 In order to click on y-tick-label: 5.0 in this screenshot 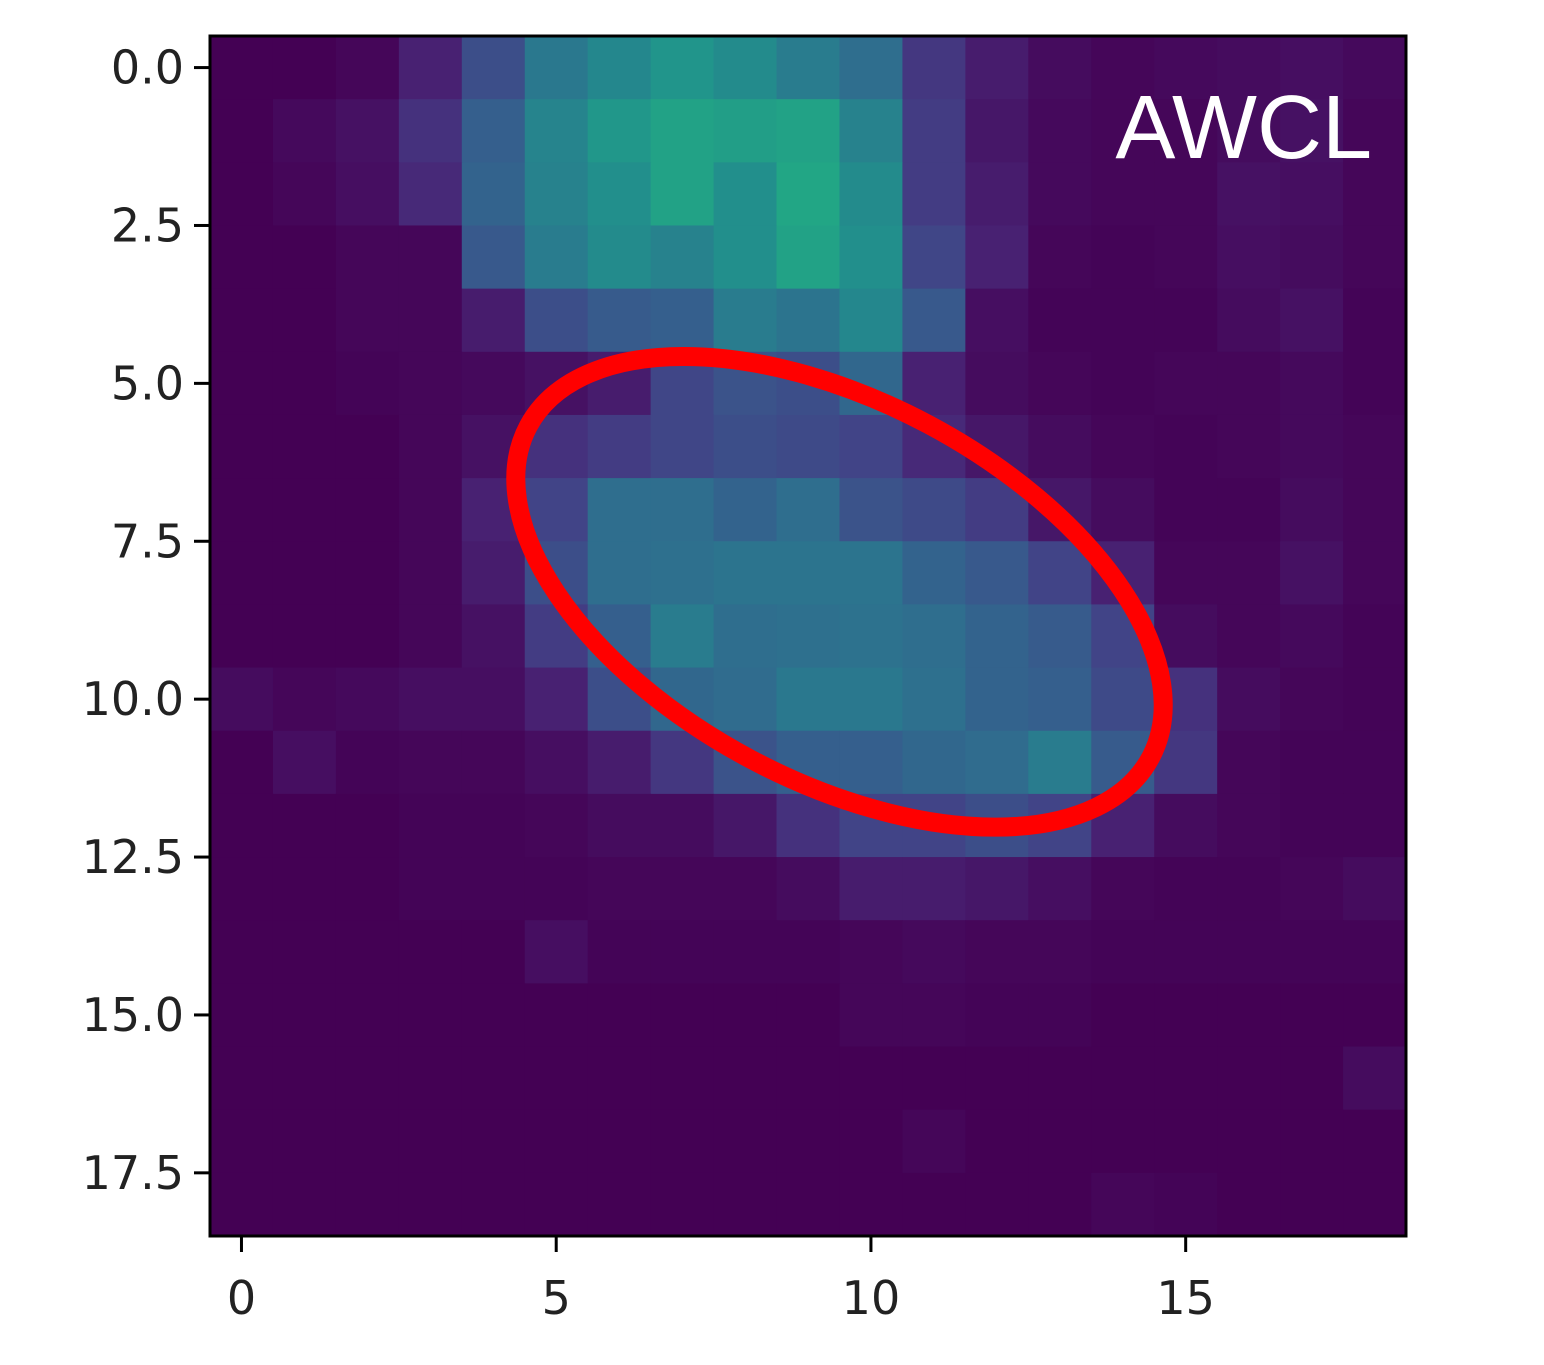, I will do `click(147, 383)`.